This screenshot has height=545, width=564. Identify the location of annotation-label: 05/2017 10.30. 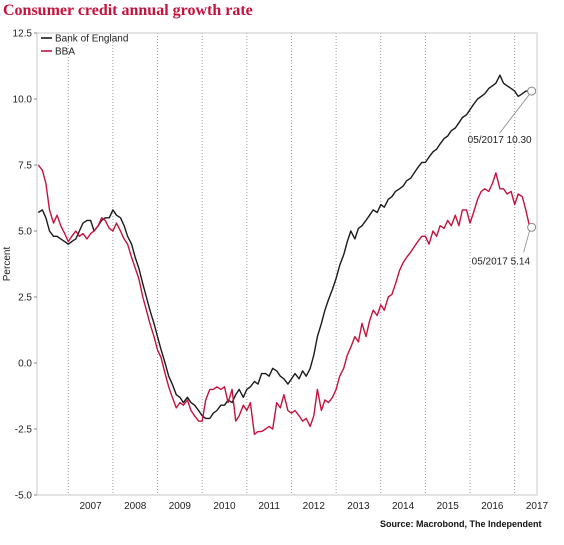
(500, 140).